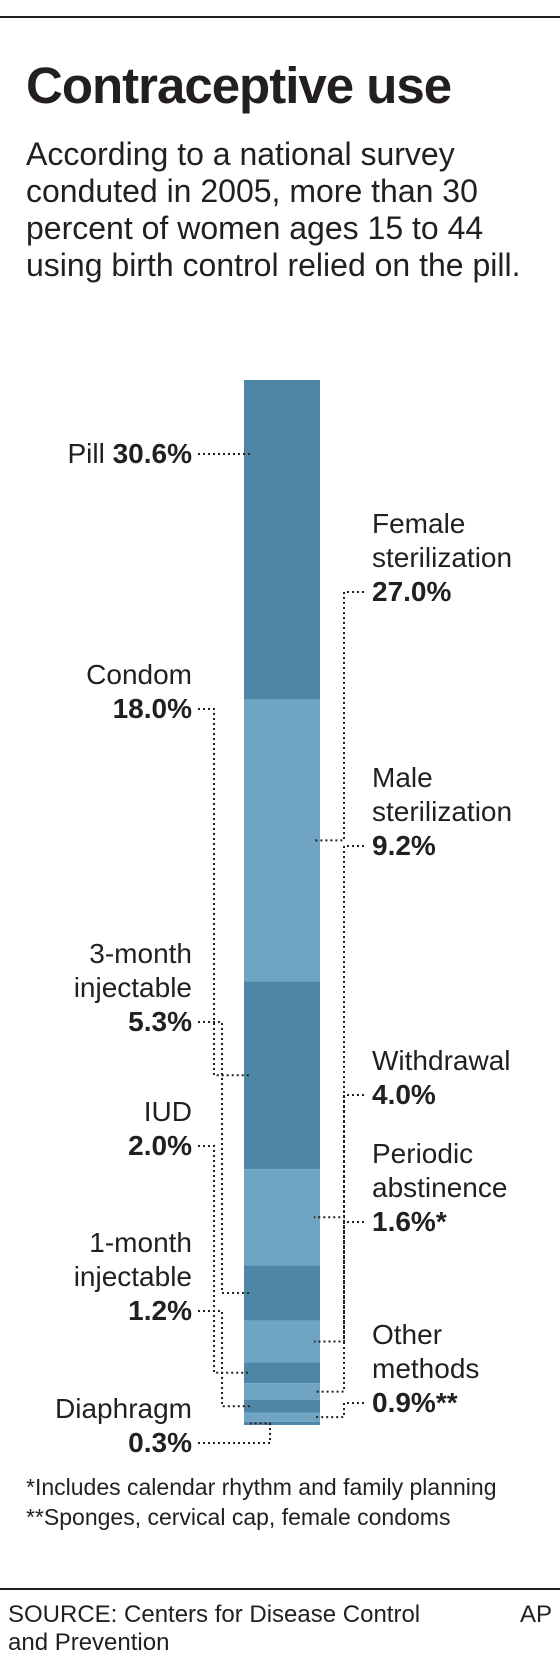  I want to click on label-pill: Pill 30.6%, so click(129, 453).